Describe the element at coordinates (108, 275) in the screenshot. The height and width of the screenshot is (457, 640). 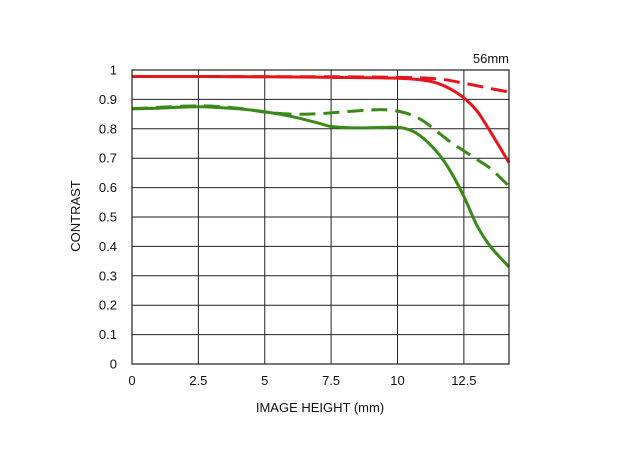
I see `y-tick-label: 0.3` at that location.